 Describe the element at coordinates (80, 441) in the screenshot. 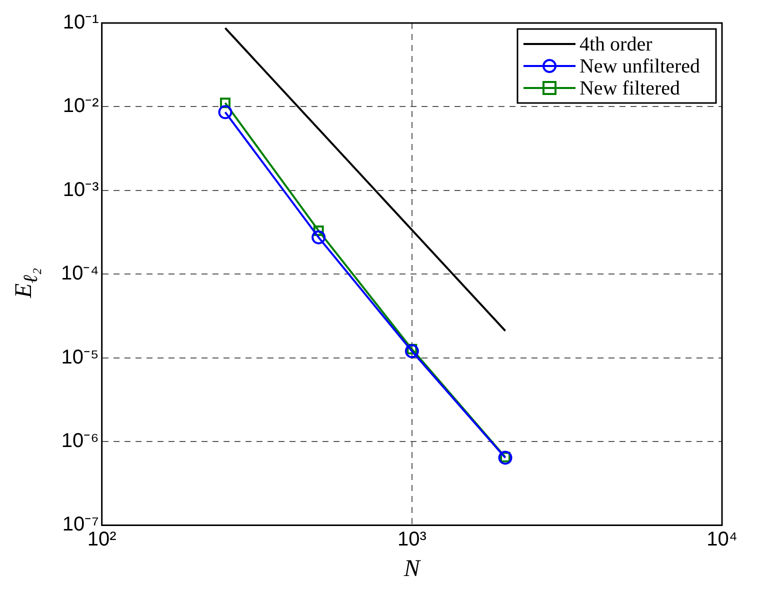

I see `y-tick-label: 10⁻⁶` at that location.